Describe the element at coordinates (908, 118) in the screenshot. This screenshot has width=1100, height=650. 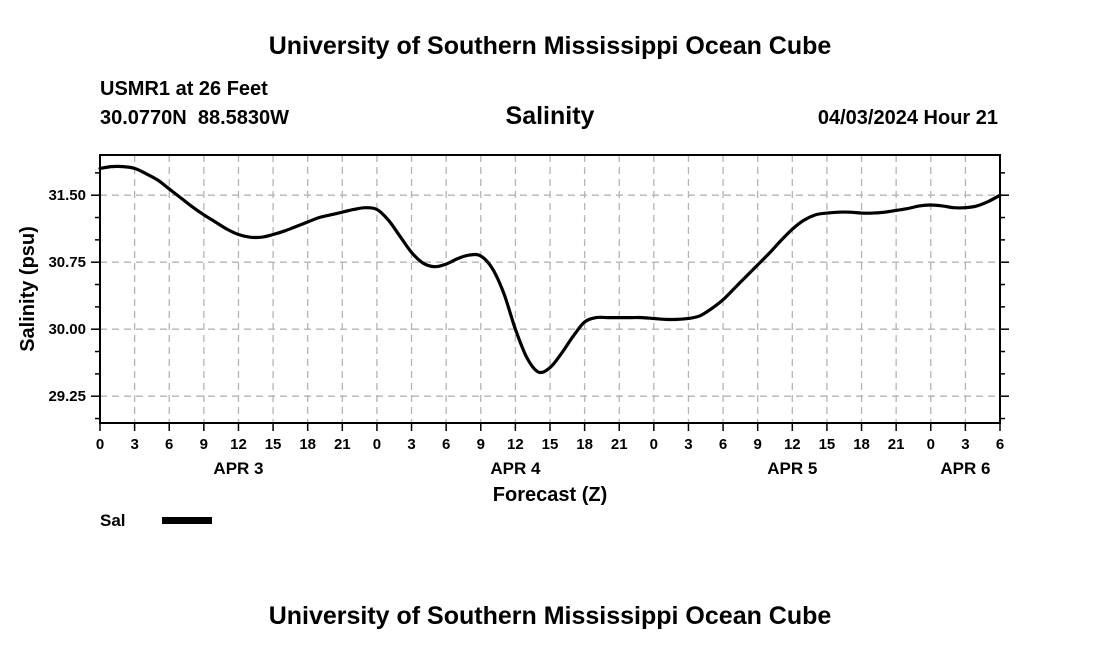
I see `datetime-label: 04/03/2024 Hour 21` at that location.